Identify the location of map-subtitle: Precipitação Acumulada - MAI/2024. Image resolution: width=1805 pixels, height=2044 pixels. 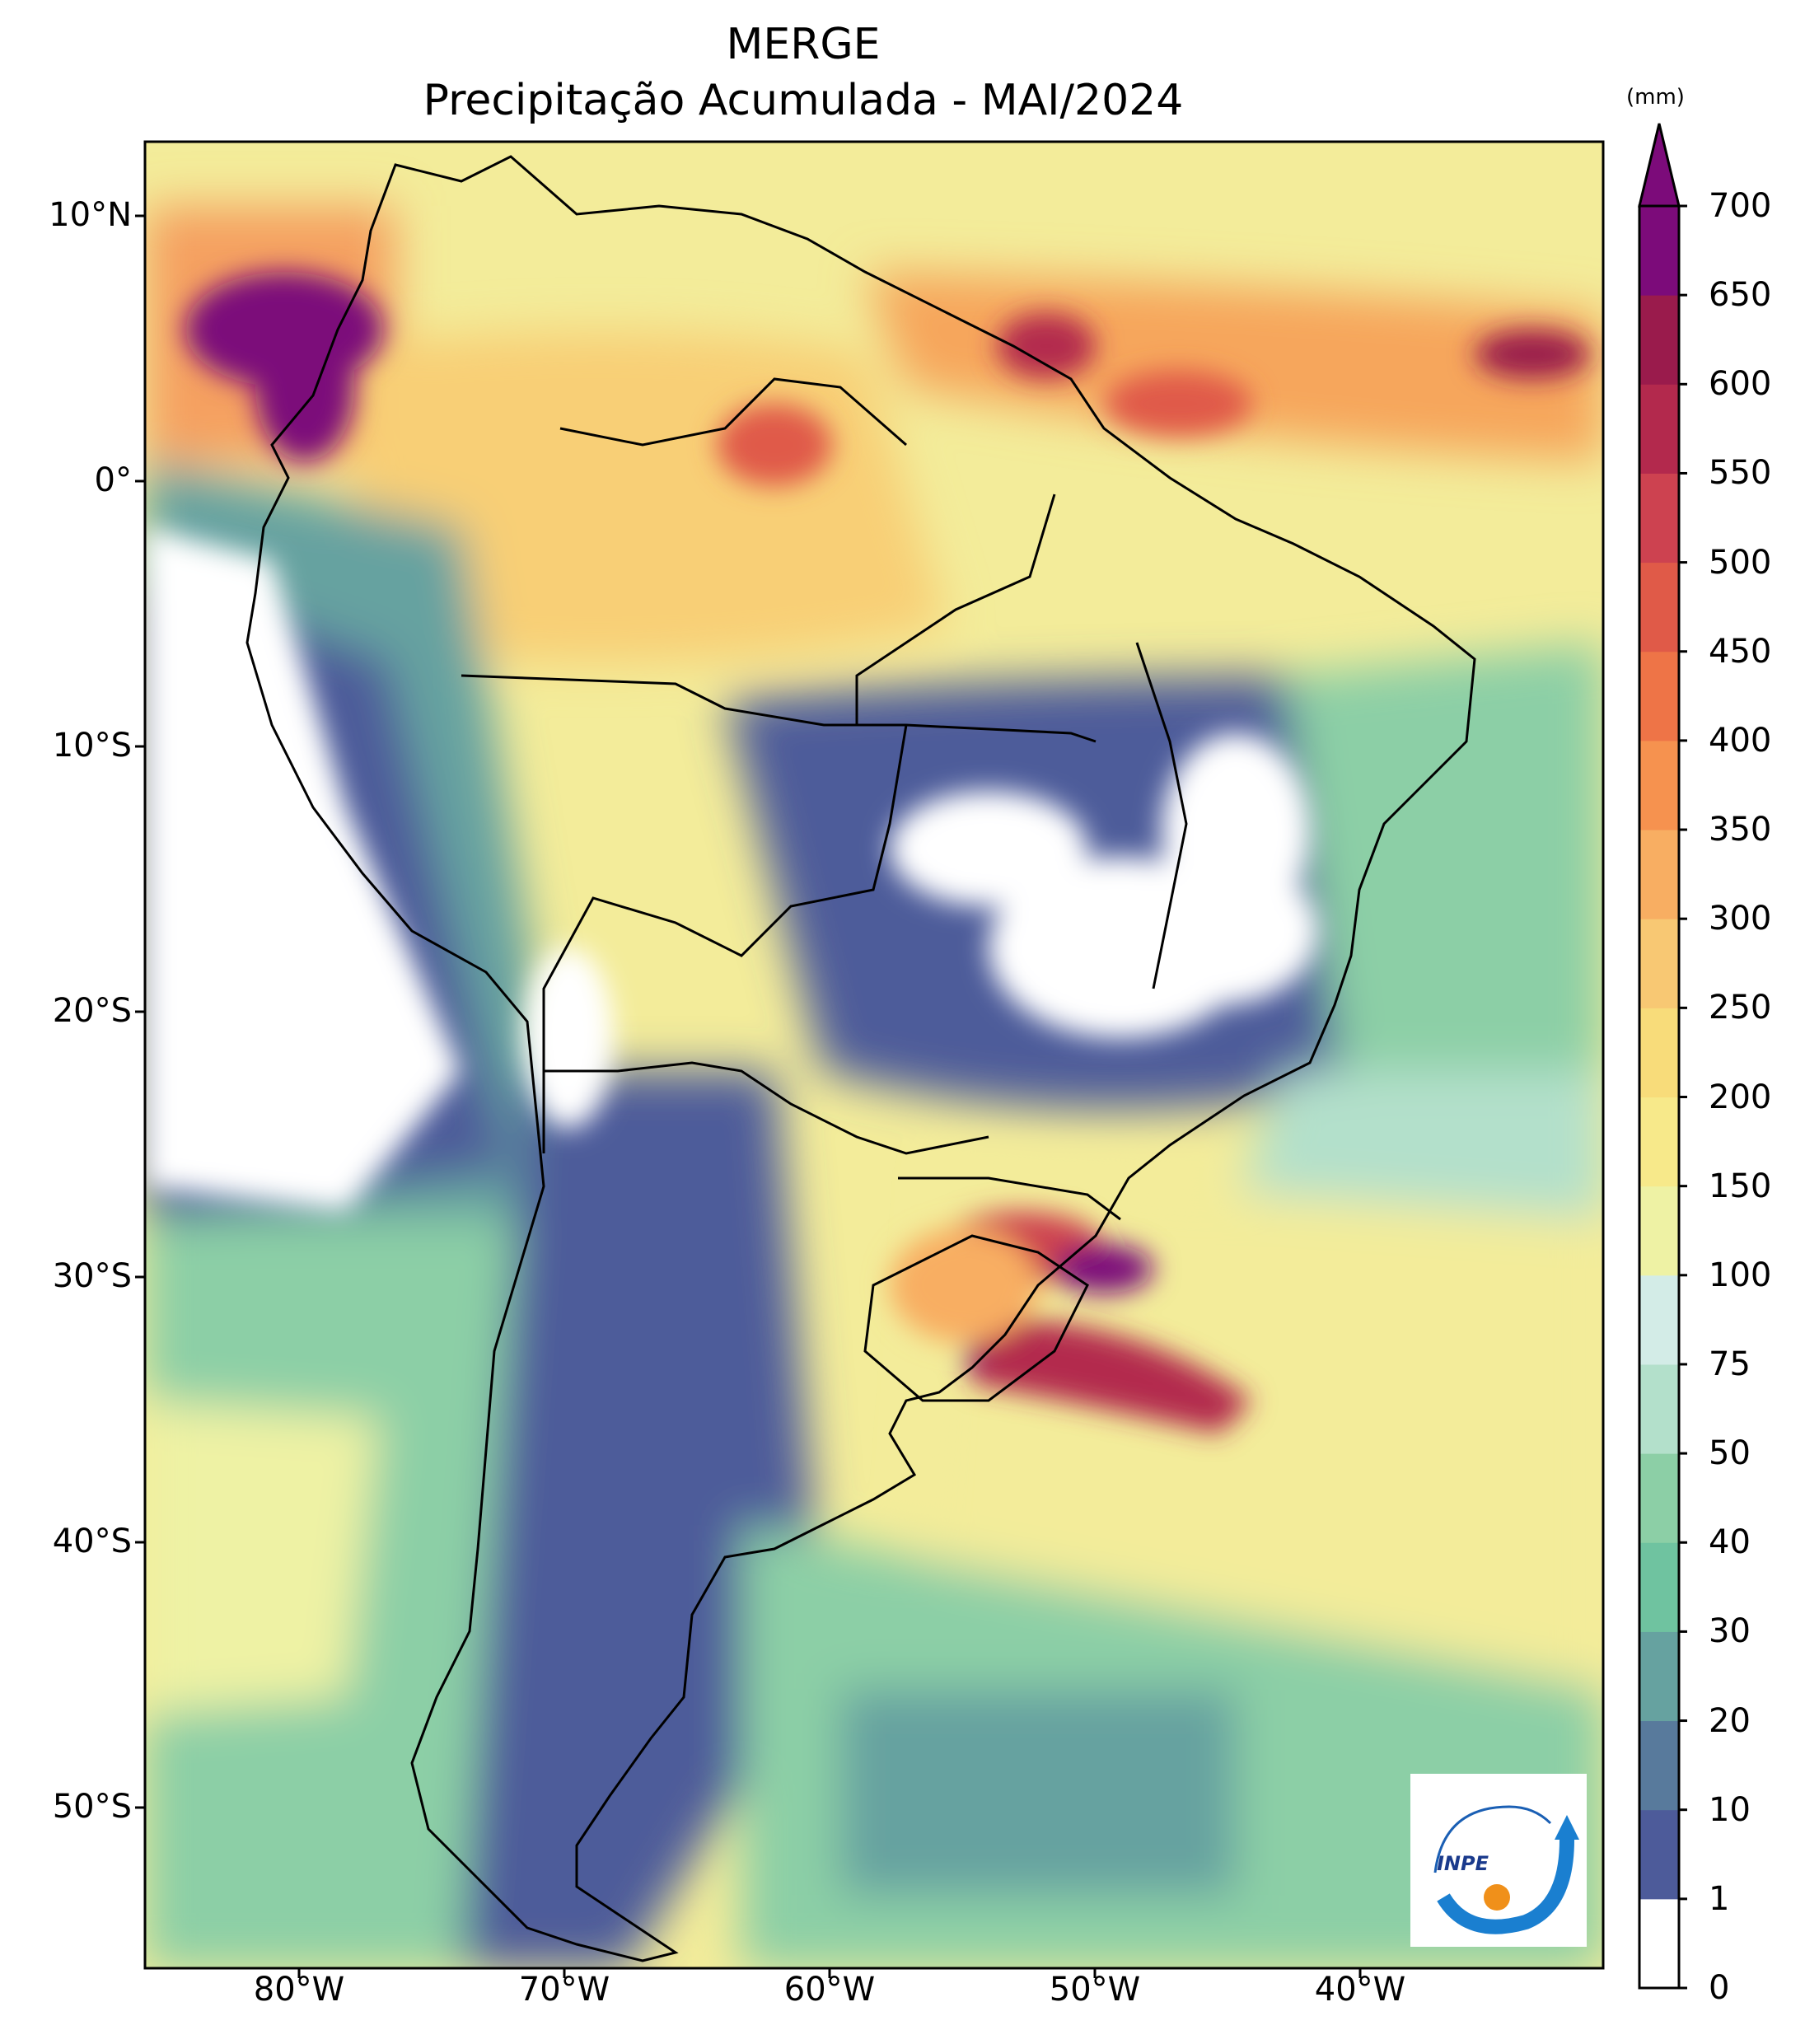
(804, 100).